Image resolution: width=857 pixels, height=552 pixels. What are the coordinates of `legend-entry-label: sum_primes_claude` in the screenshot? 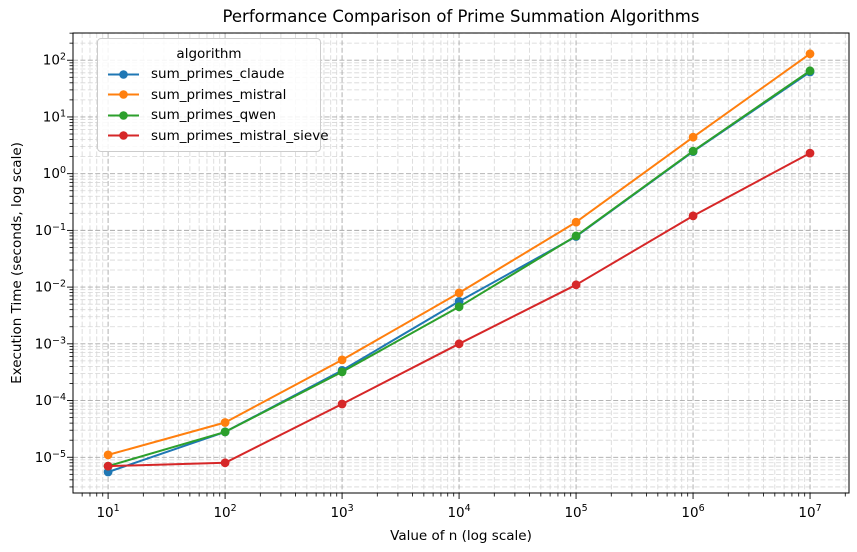 It's located at (218, 74).